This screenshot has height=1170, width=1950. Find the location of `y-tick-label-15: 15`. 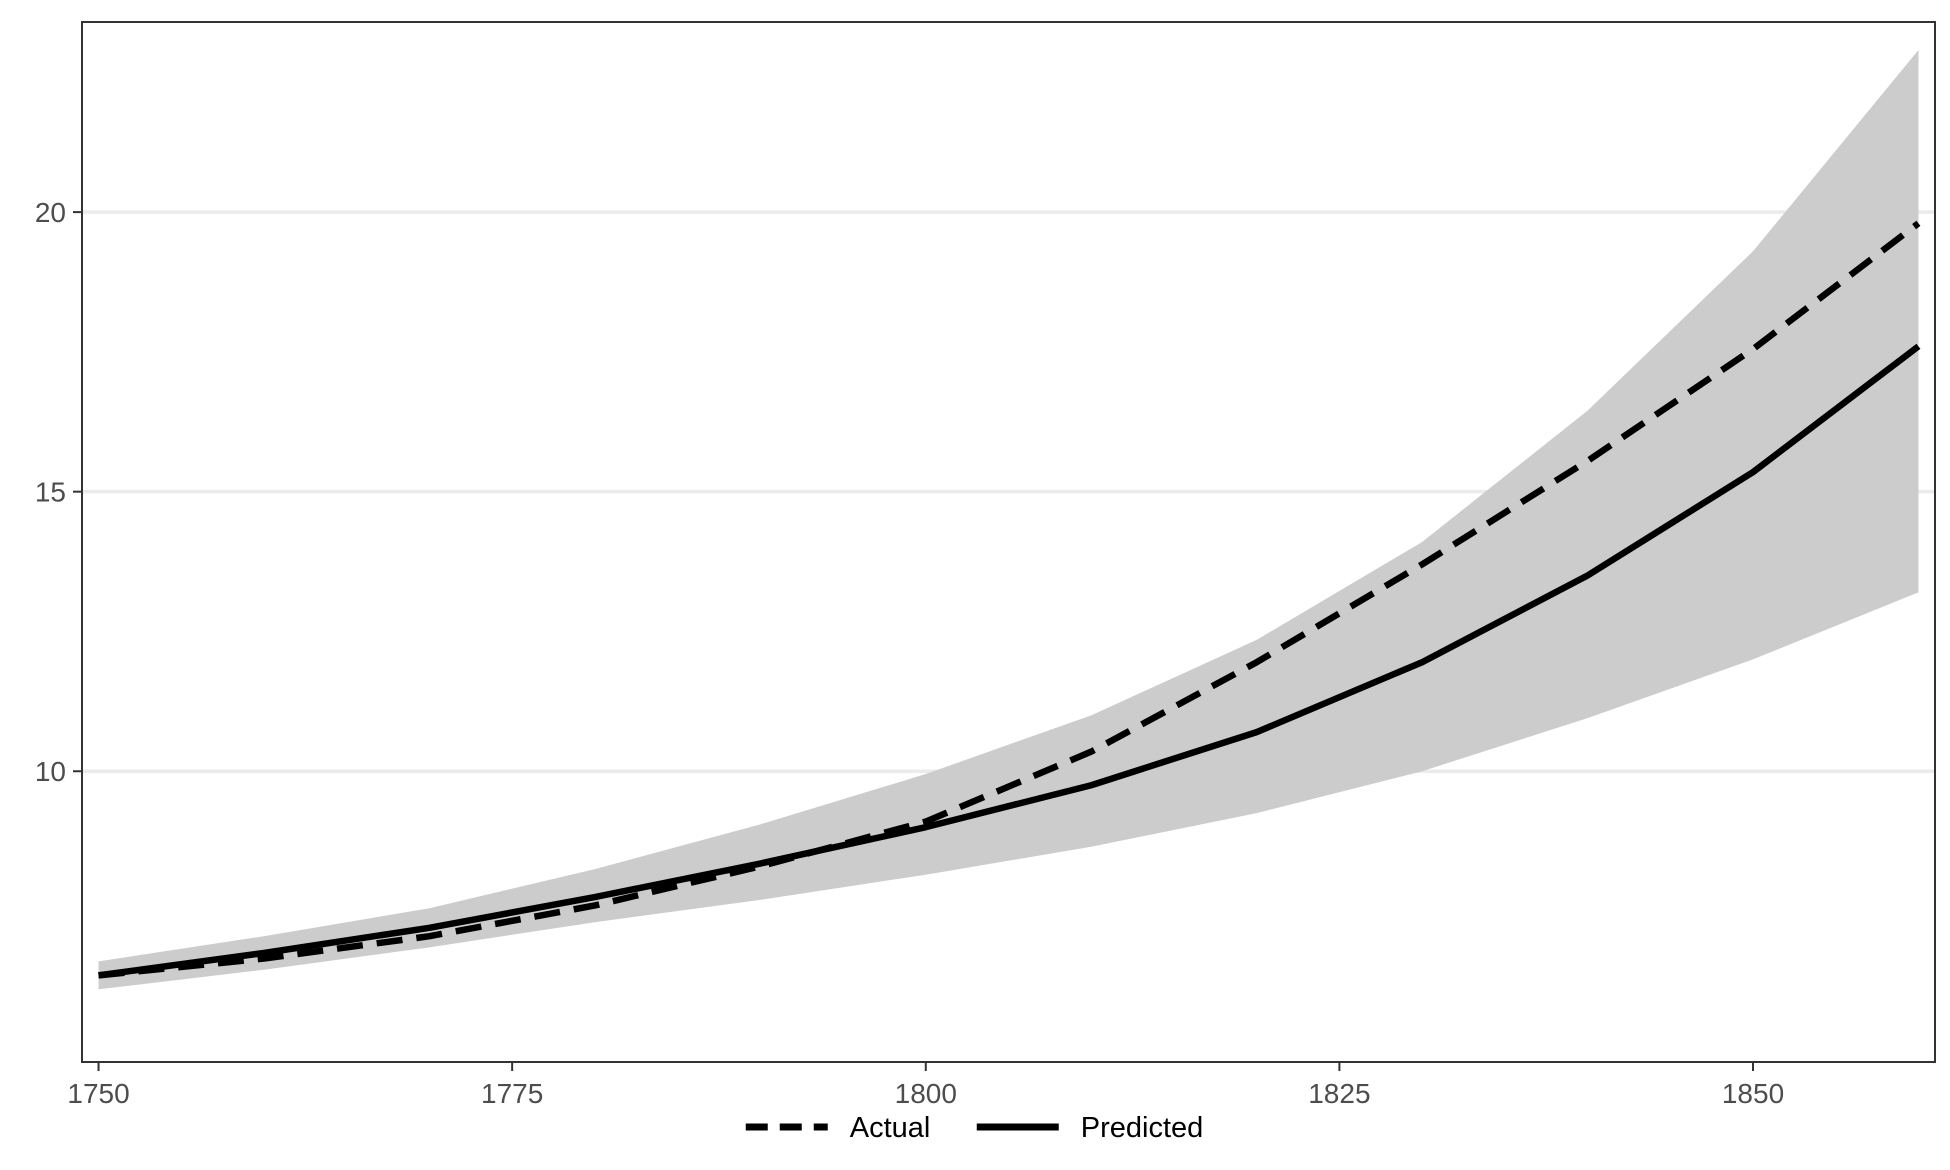

y-tick-label-15: 15 is located at coordinates (50, 492).